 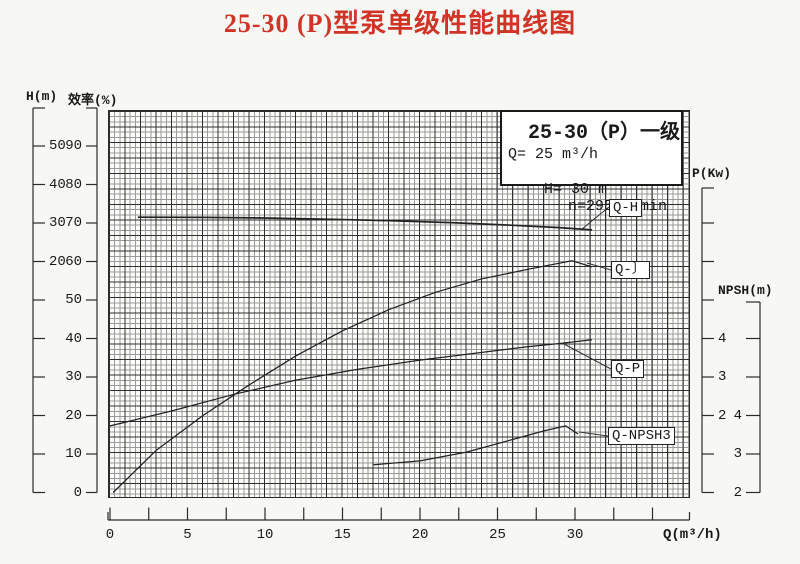 What do you see at coordinates (722, 338) in the screenshot?
I see `power-axis-tick-label: 4` at bounding box center [722, 338].